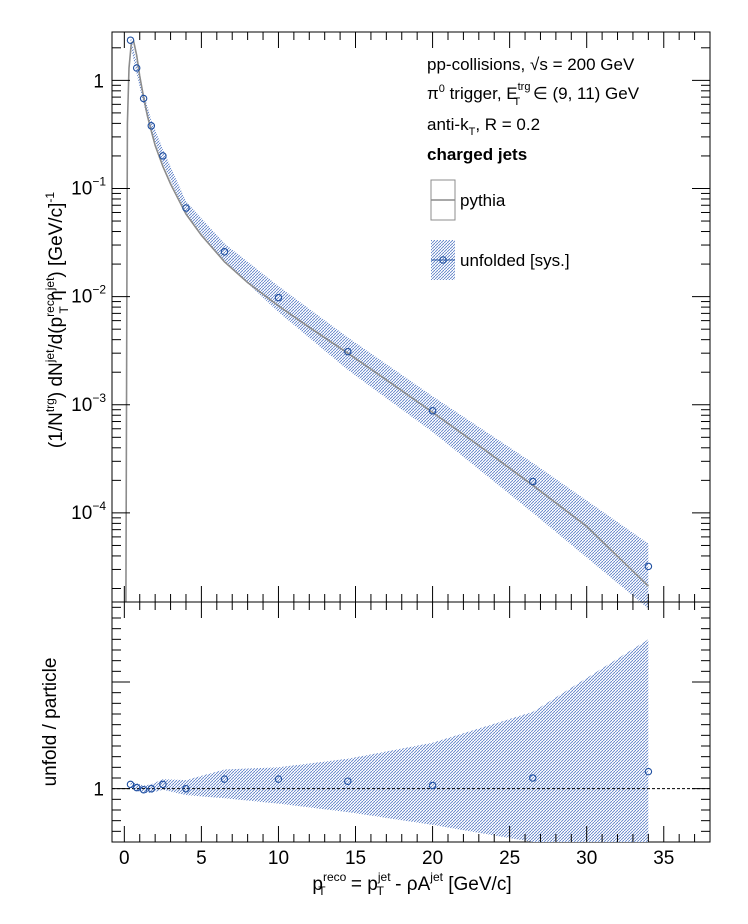 The image size is (748, 924). I want to click on legend-pythia-label: pythia, so click(483, 200).